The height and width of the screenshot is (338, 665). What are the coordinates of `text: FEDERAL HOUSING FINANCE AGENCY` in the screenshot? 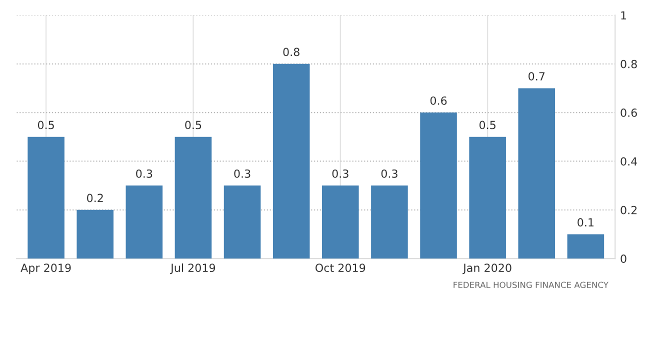 It's located at (531, 285).